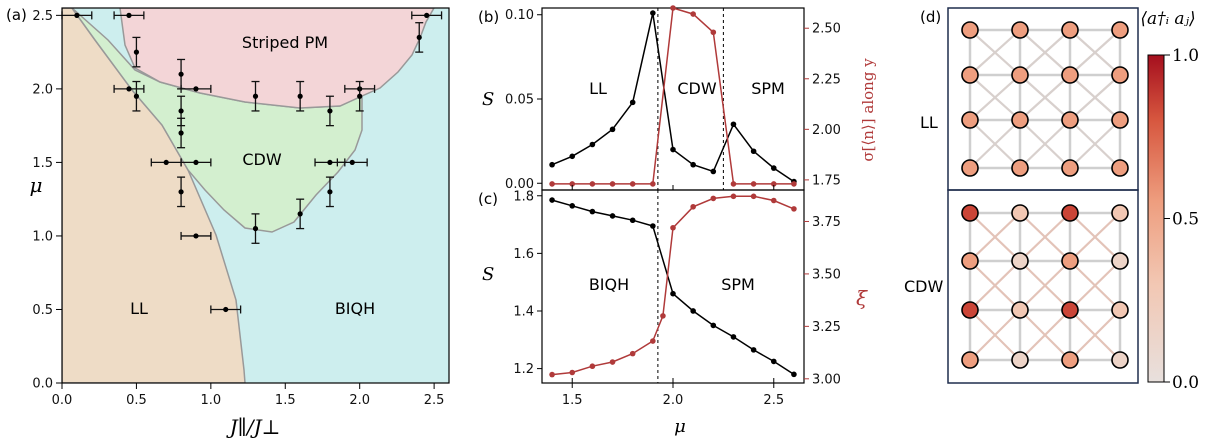  What do you see at coordinates (826, 130) in the screenshot?
I see `y-right-tick-label: 2.00` at bounding box center [826, 130].